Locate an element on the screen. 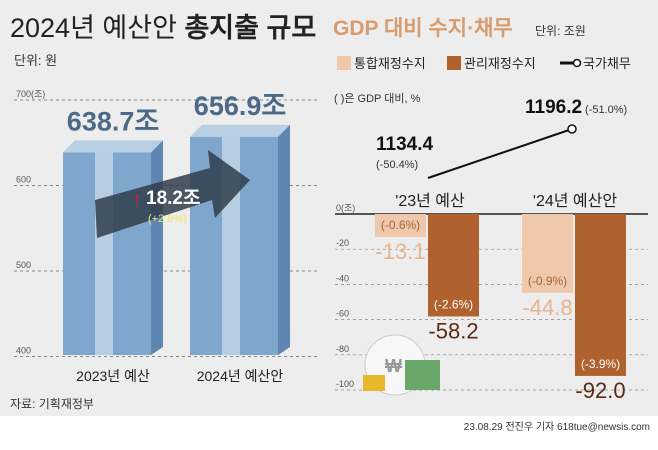 The image size is (658, 450). bar-pct-label: (-0.9%) is located at coordinates (547, 281).